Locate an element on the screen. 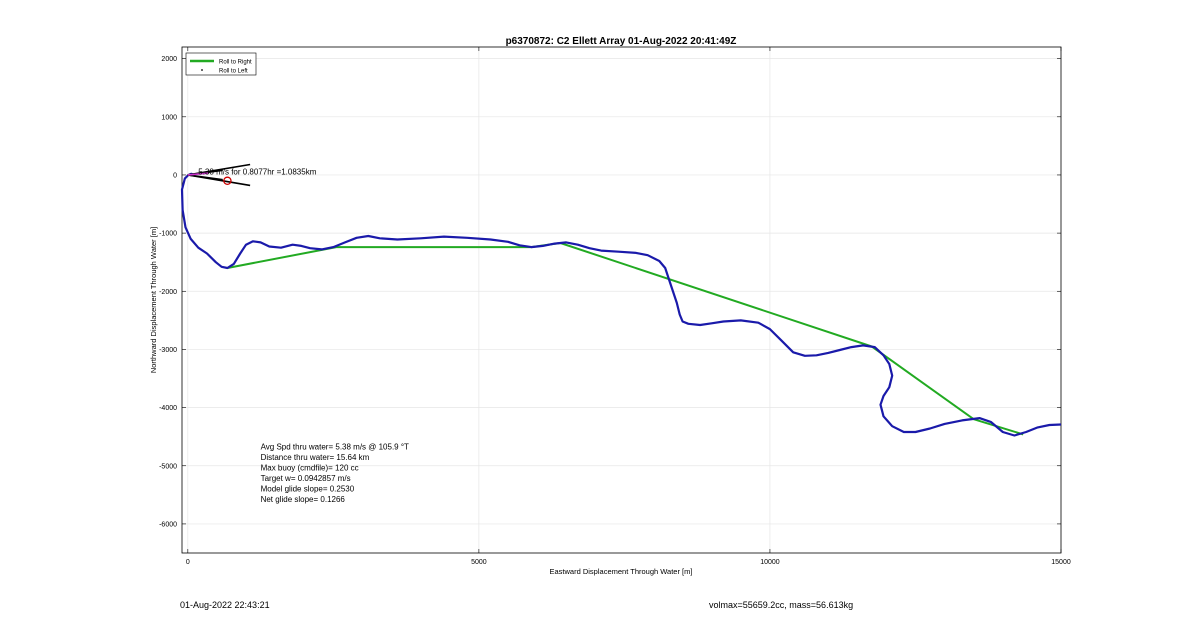 The width and height of the screenshot is (1200, 622). legend-label-right: Roll to Right is located at coordinates (235, 63).